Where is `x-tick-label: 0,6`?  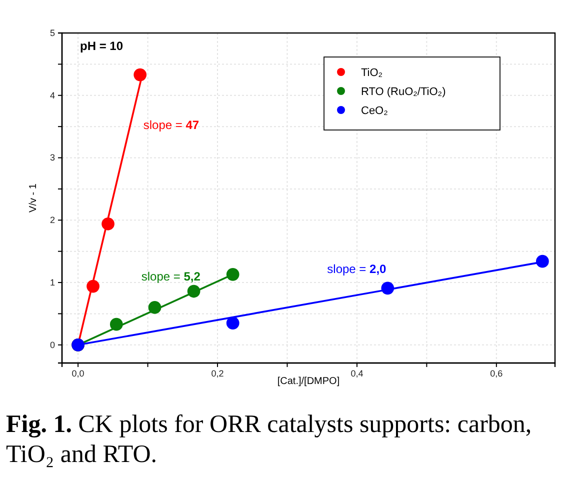
x-tick-label: 0,6 is located at coordinates (496, 373).